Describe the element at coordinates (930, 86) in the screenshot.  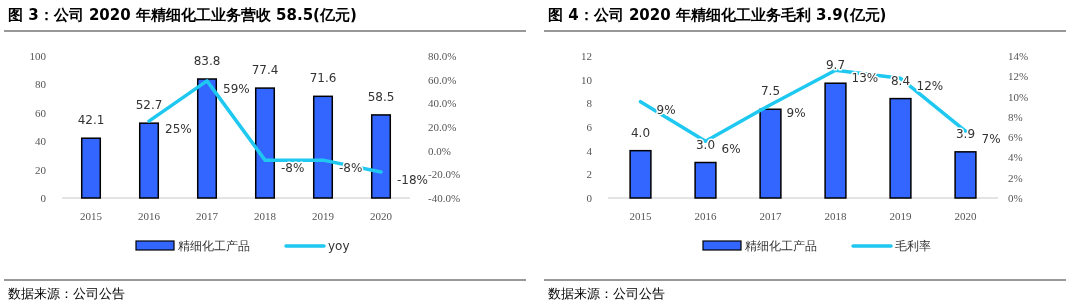
I see `data-label: 12%` at that location.